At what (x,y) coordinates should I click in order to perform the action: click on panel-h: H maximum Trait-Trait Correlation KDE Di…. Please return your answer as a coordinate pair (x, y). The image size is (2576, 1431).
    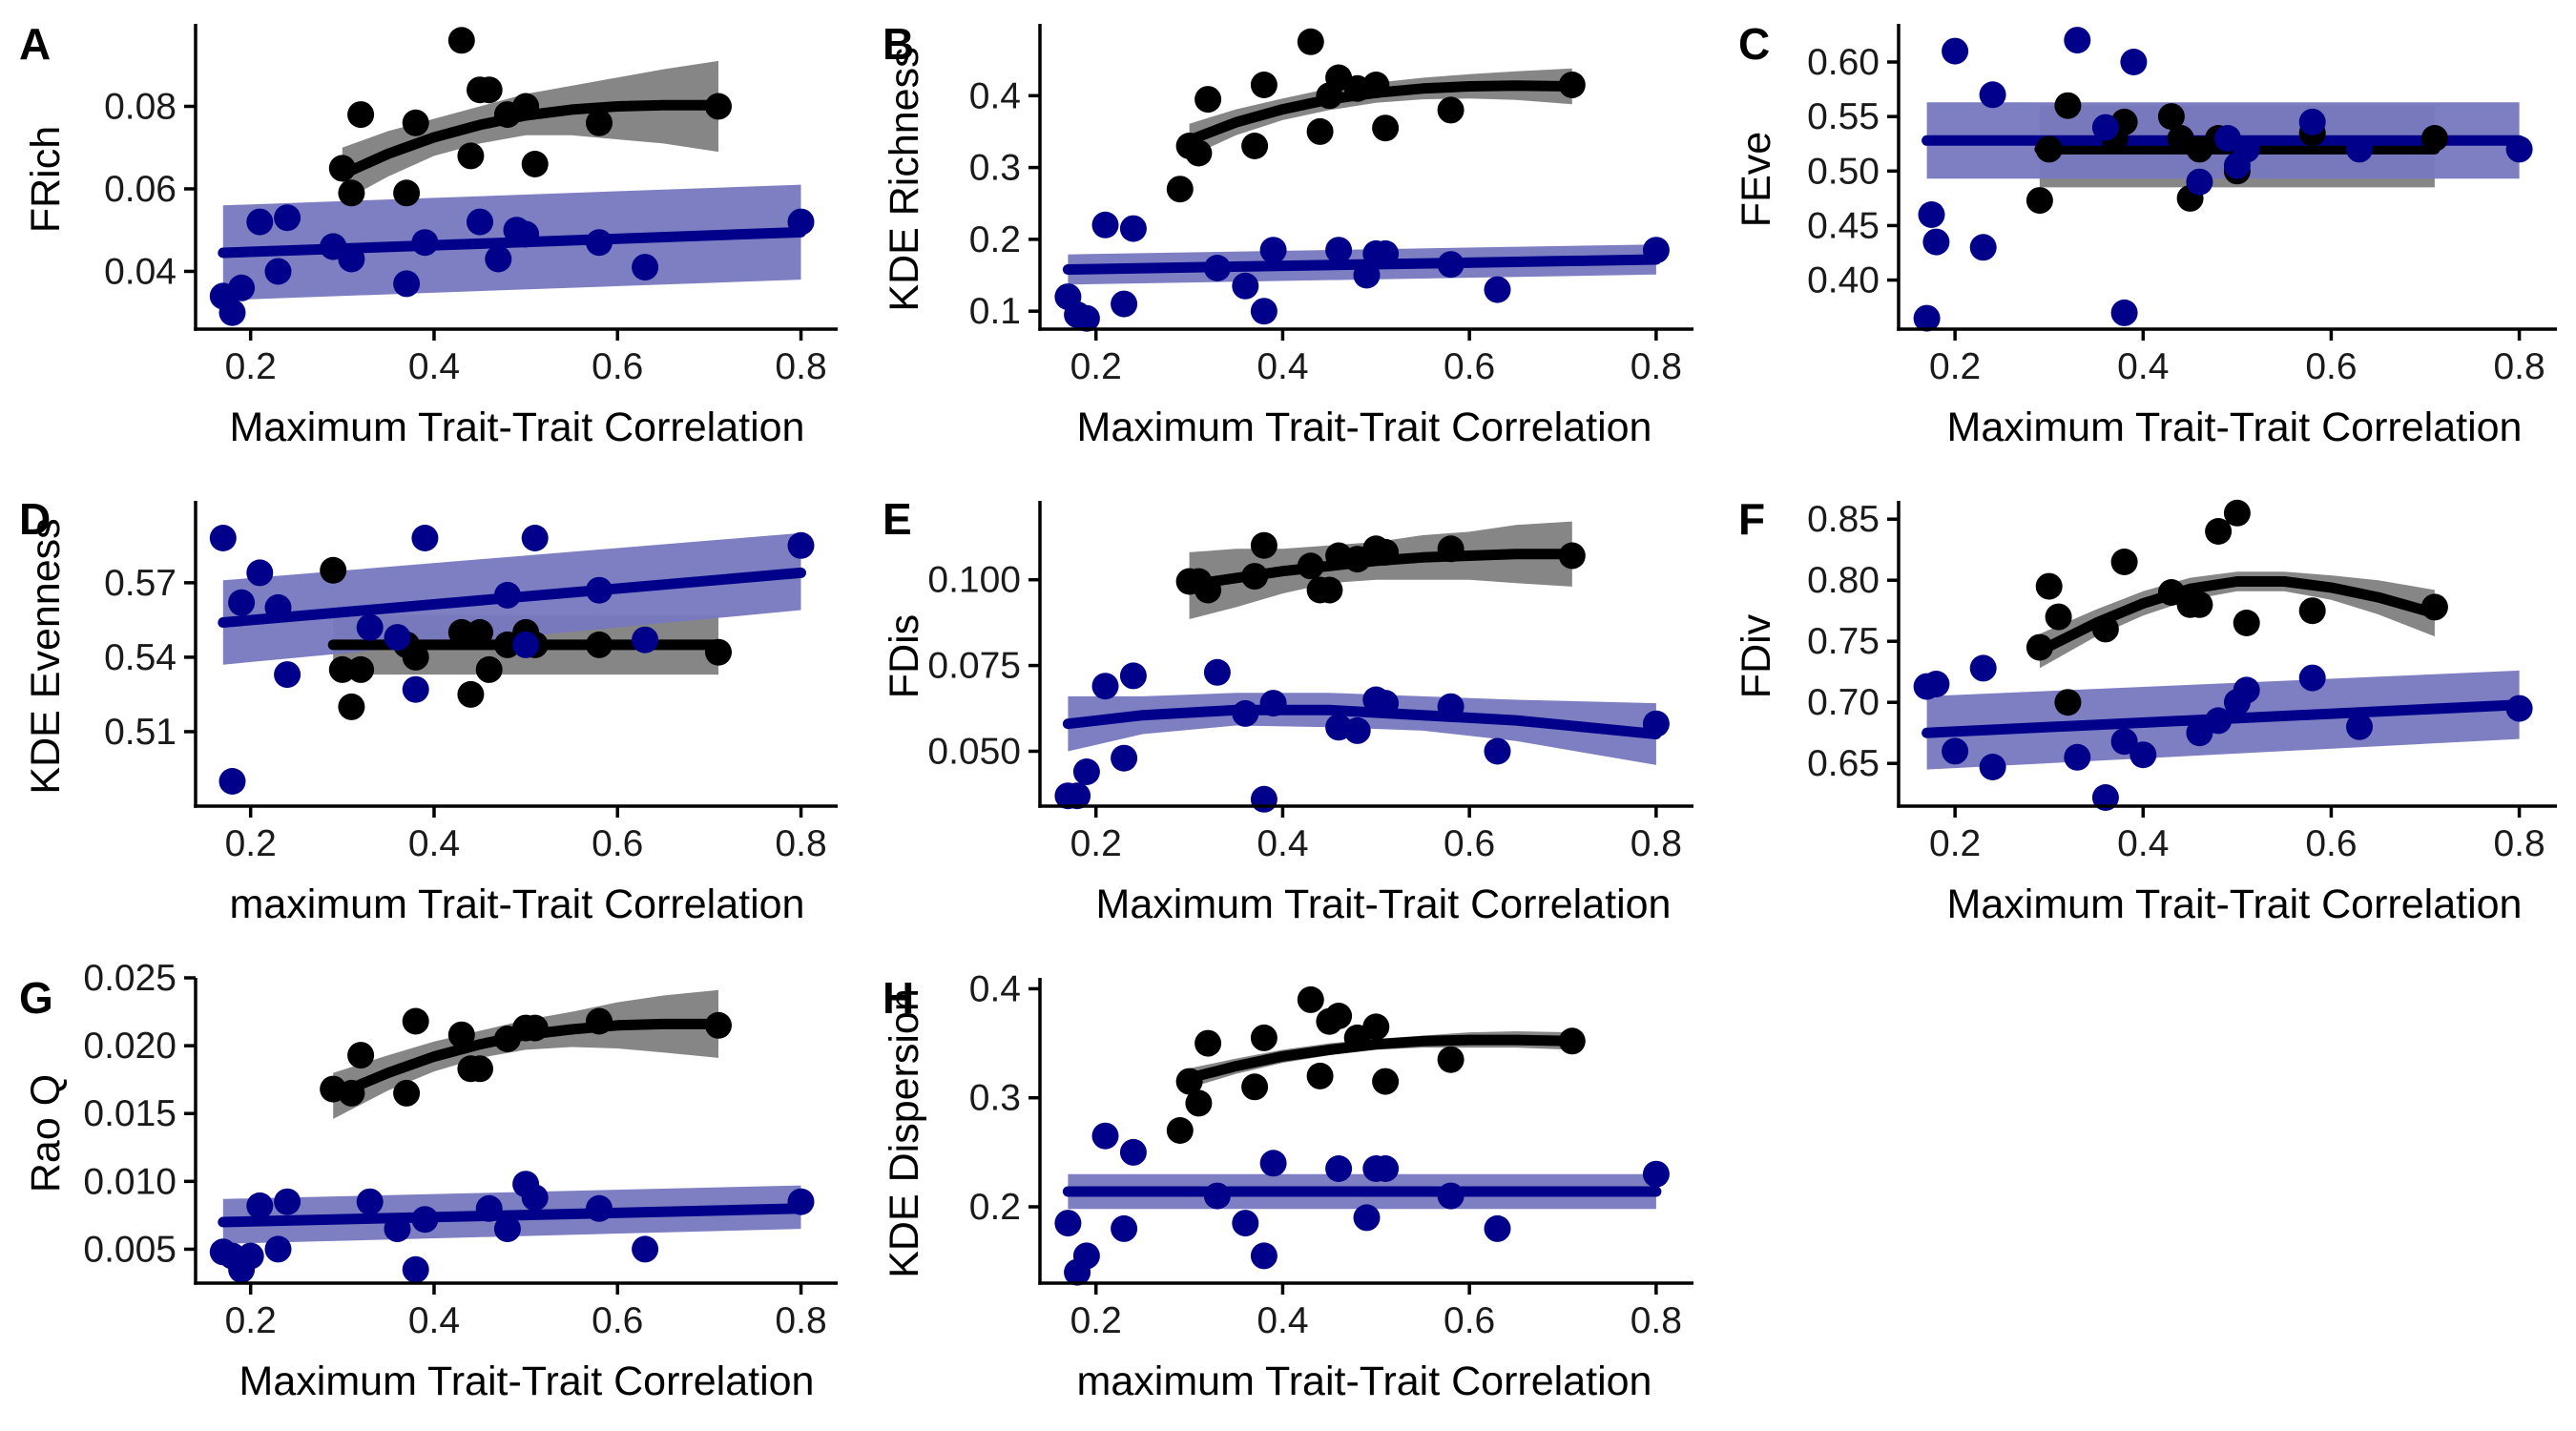
    Looking at the image, I should click on (1287, 1186).